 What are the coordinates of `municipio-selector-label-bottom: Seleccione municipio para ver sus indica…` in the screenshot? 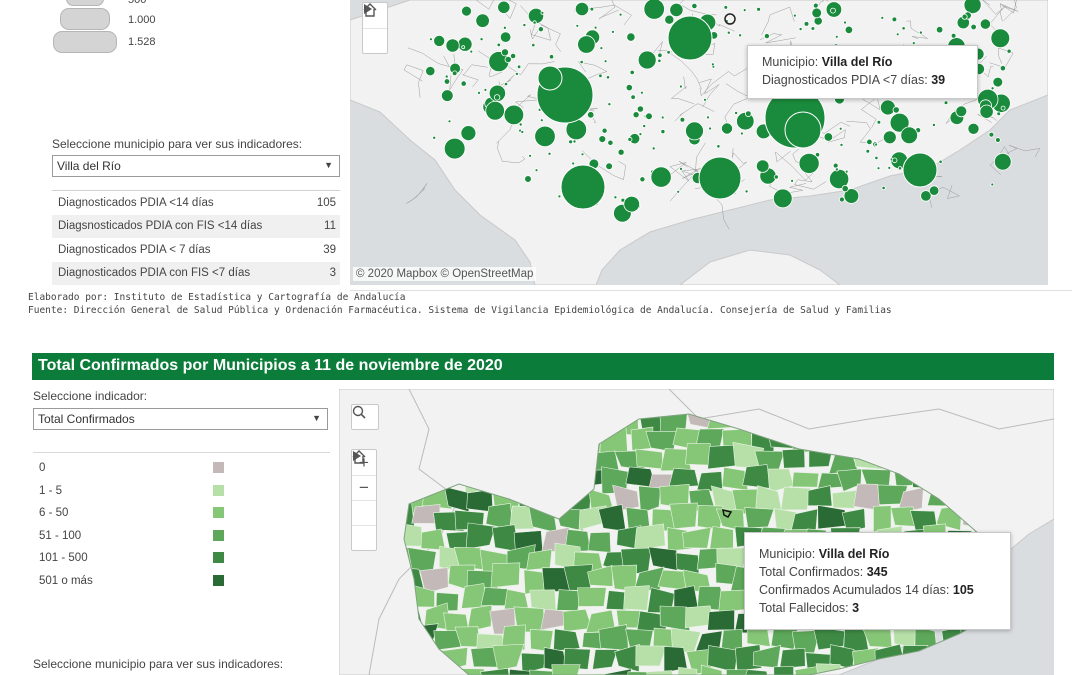 It's located at (158, 664).